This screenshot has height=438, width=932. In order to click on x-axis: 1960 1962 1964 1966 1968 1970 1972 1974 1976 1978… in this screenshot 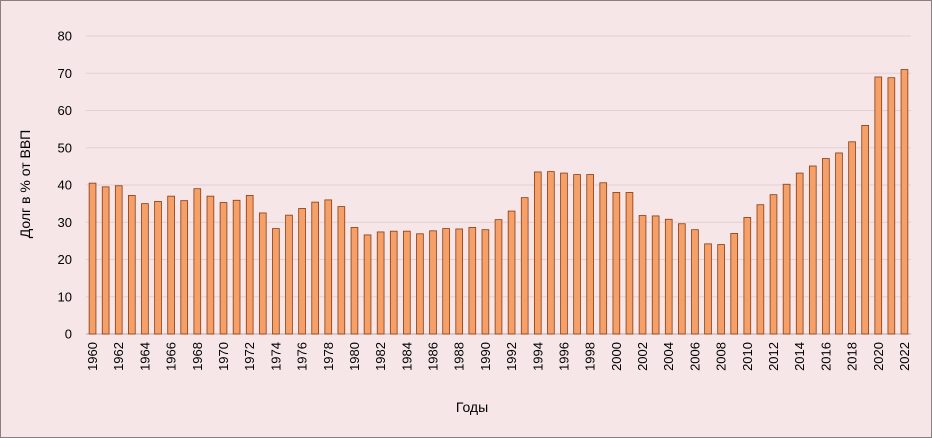, I will do `click(498, 356)`.